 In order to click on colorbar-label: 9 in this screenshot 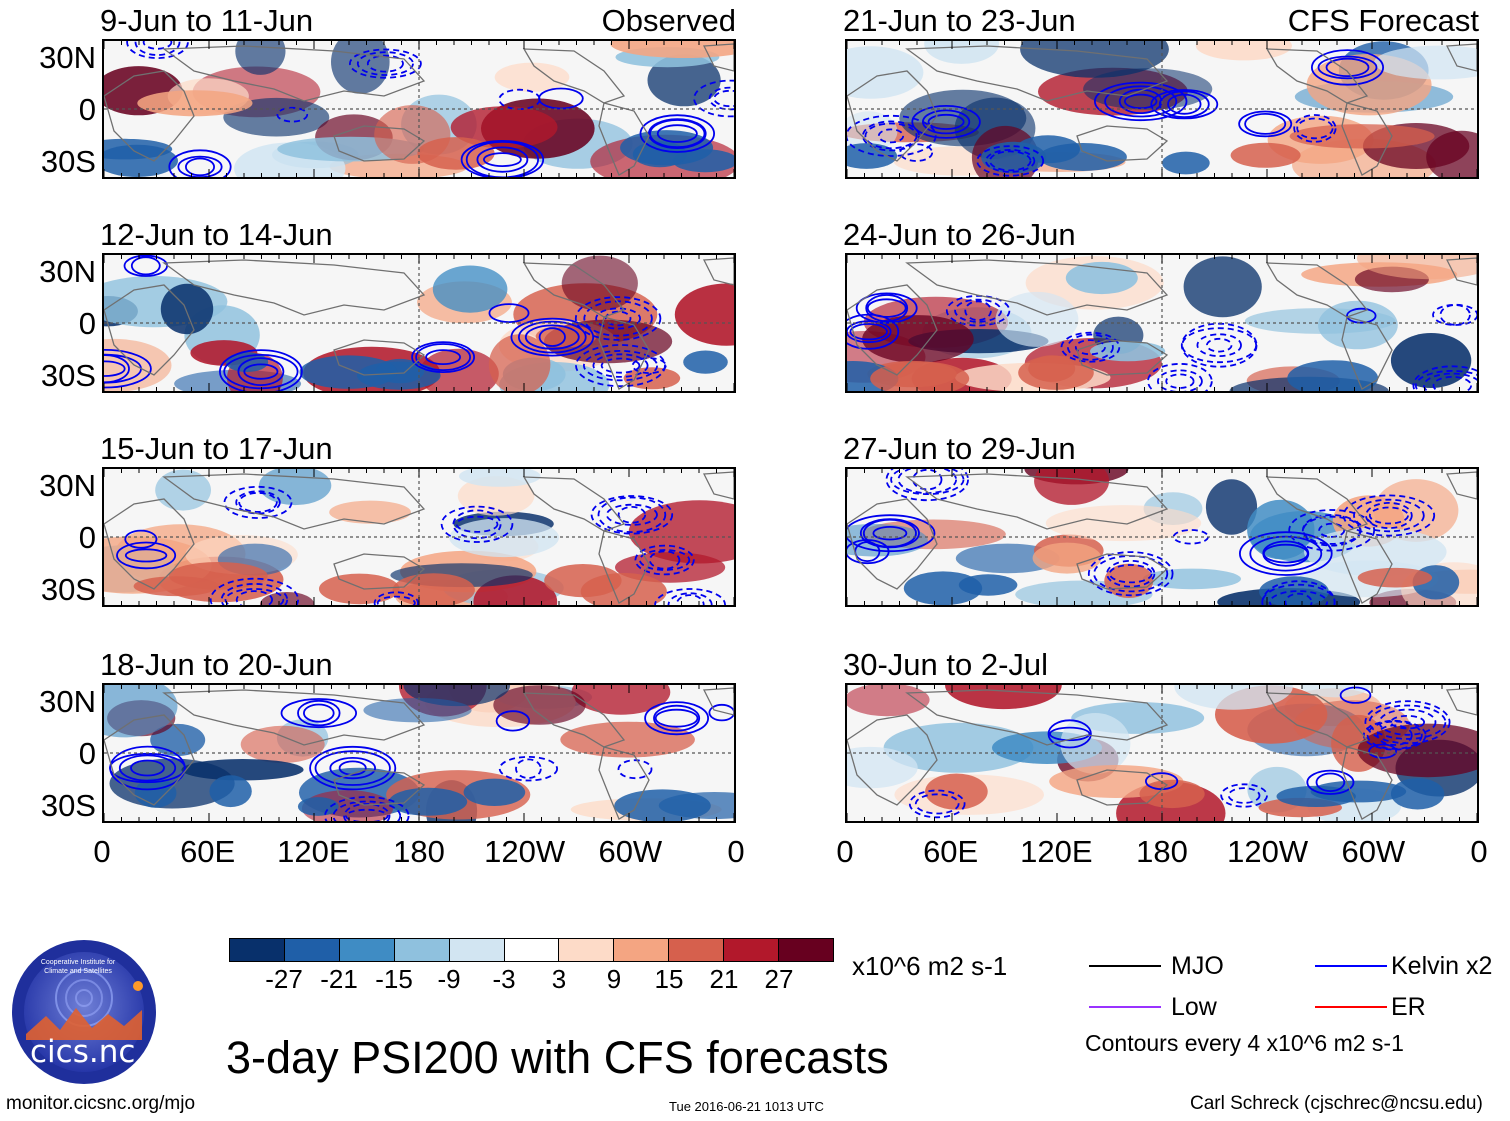, I will do `click(614, 979)`.